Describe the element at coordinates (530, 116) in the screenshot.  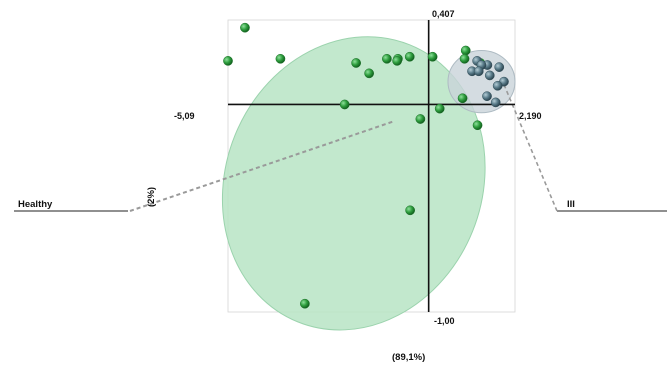
I see `tick-label-x-max: 2,190` at that location.